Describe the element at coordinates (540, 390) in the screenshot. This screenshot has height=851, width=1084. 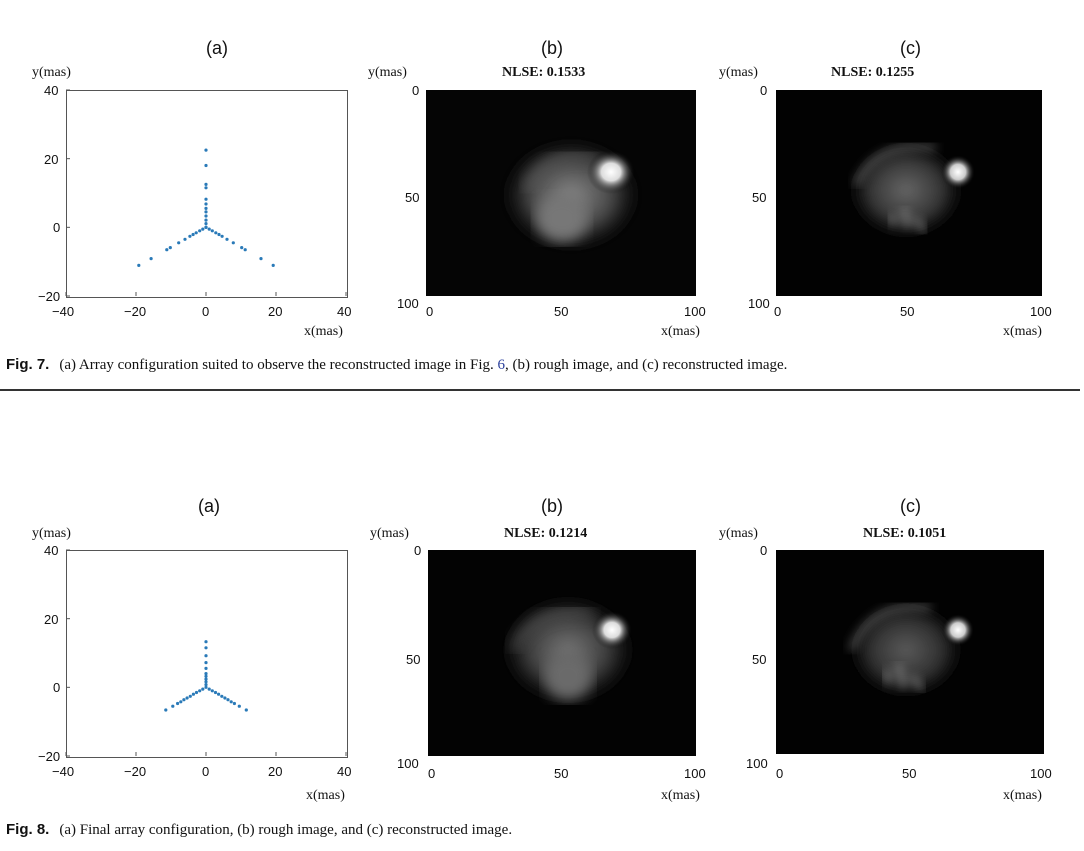
I see `section-divider` at that location.